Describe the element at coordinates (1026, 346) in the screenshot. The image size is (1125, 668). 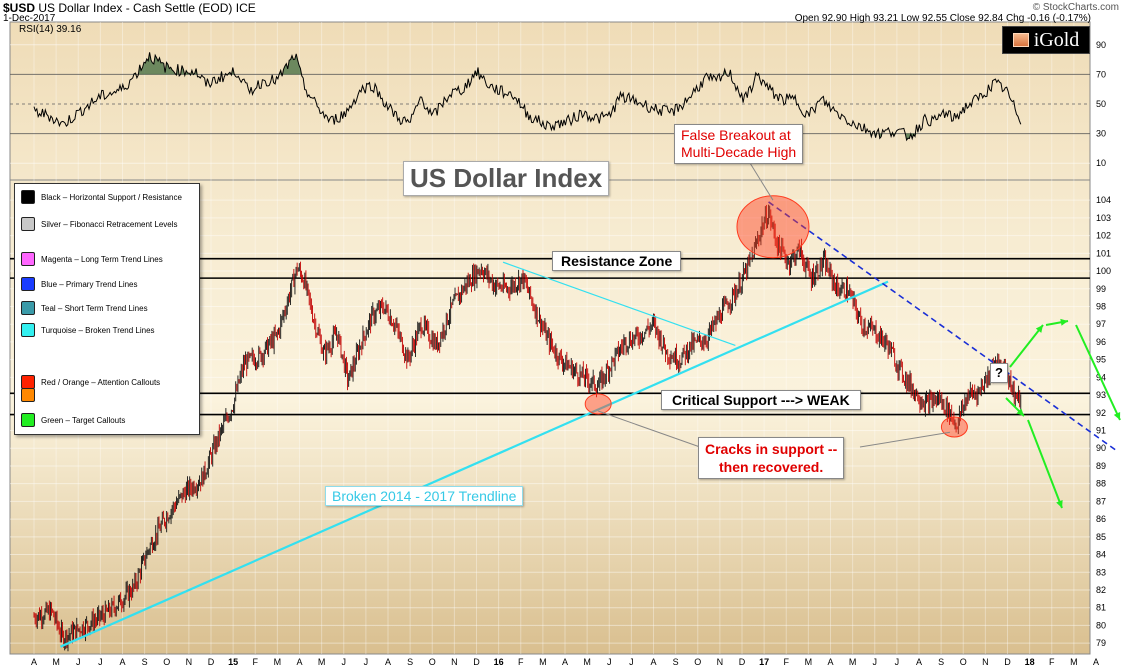
I see `target-arrow-up` at that location.